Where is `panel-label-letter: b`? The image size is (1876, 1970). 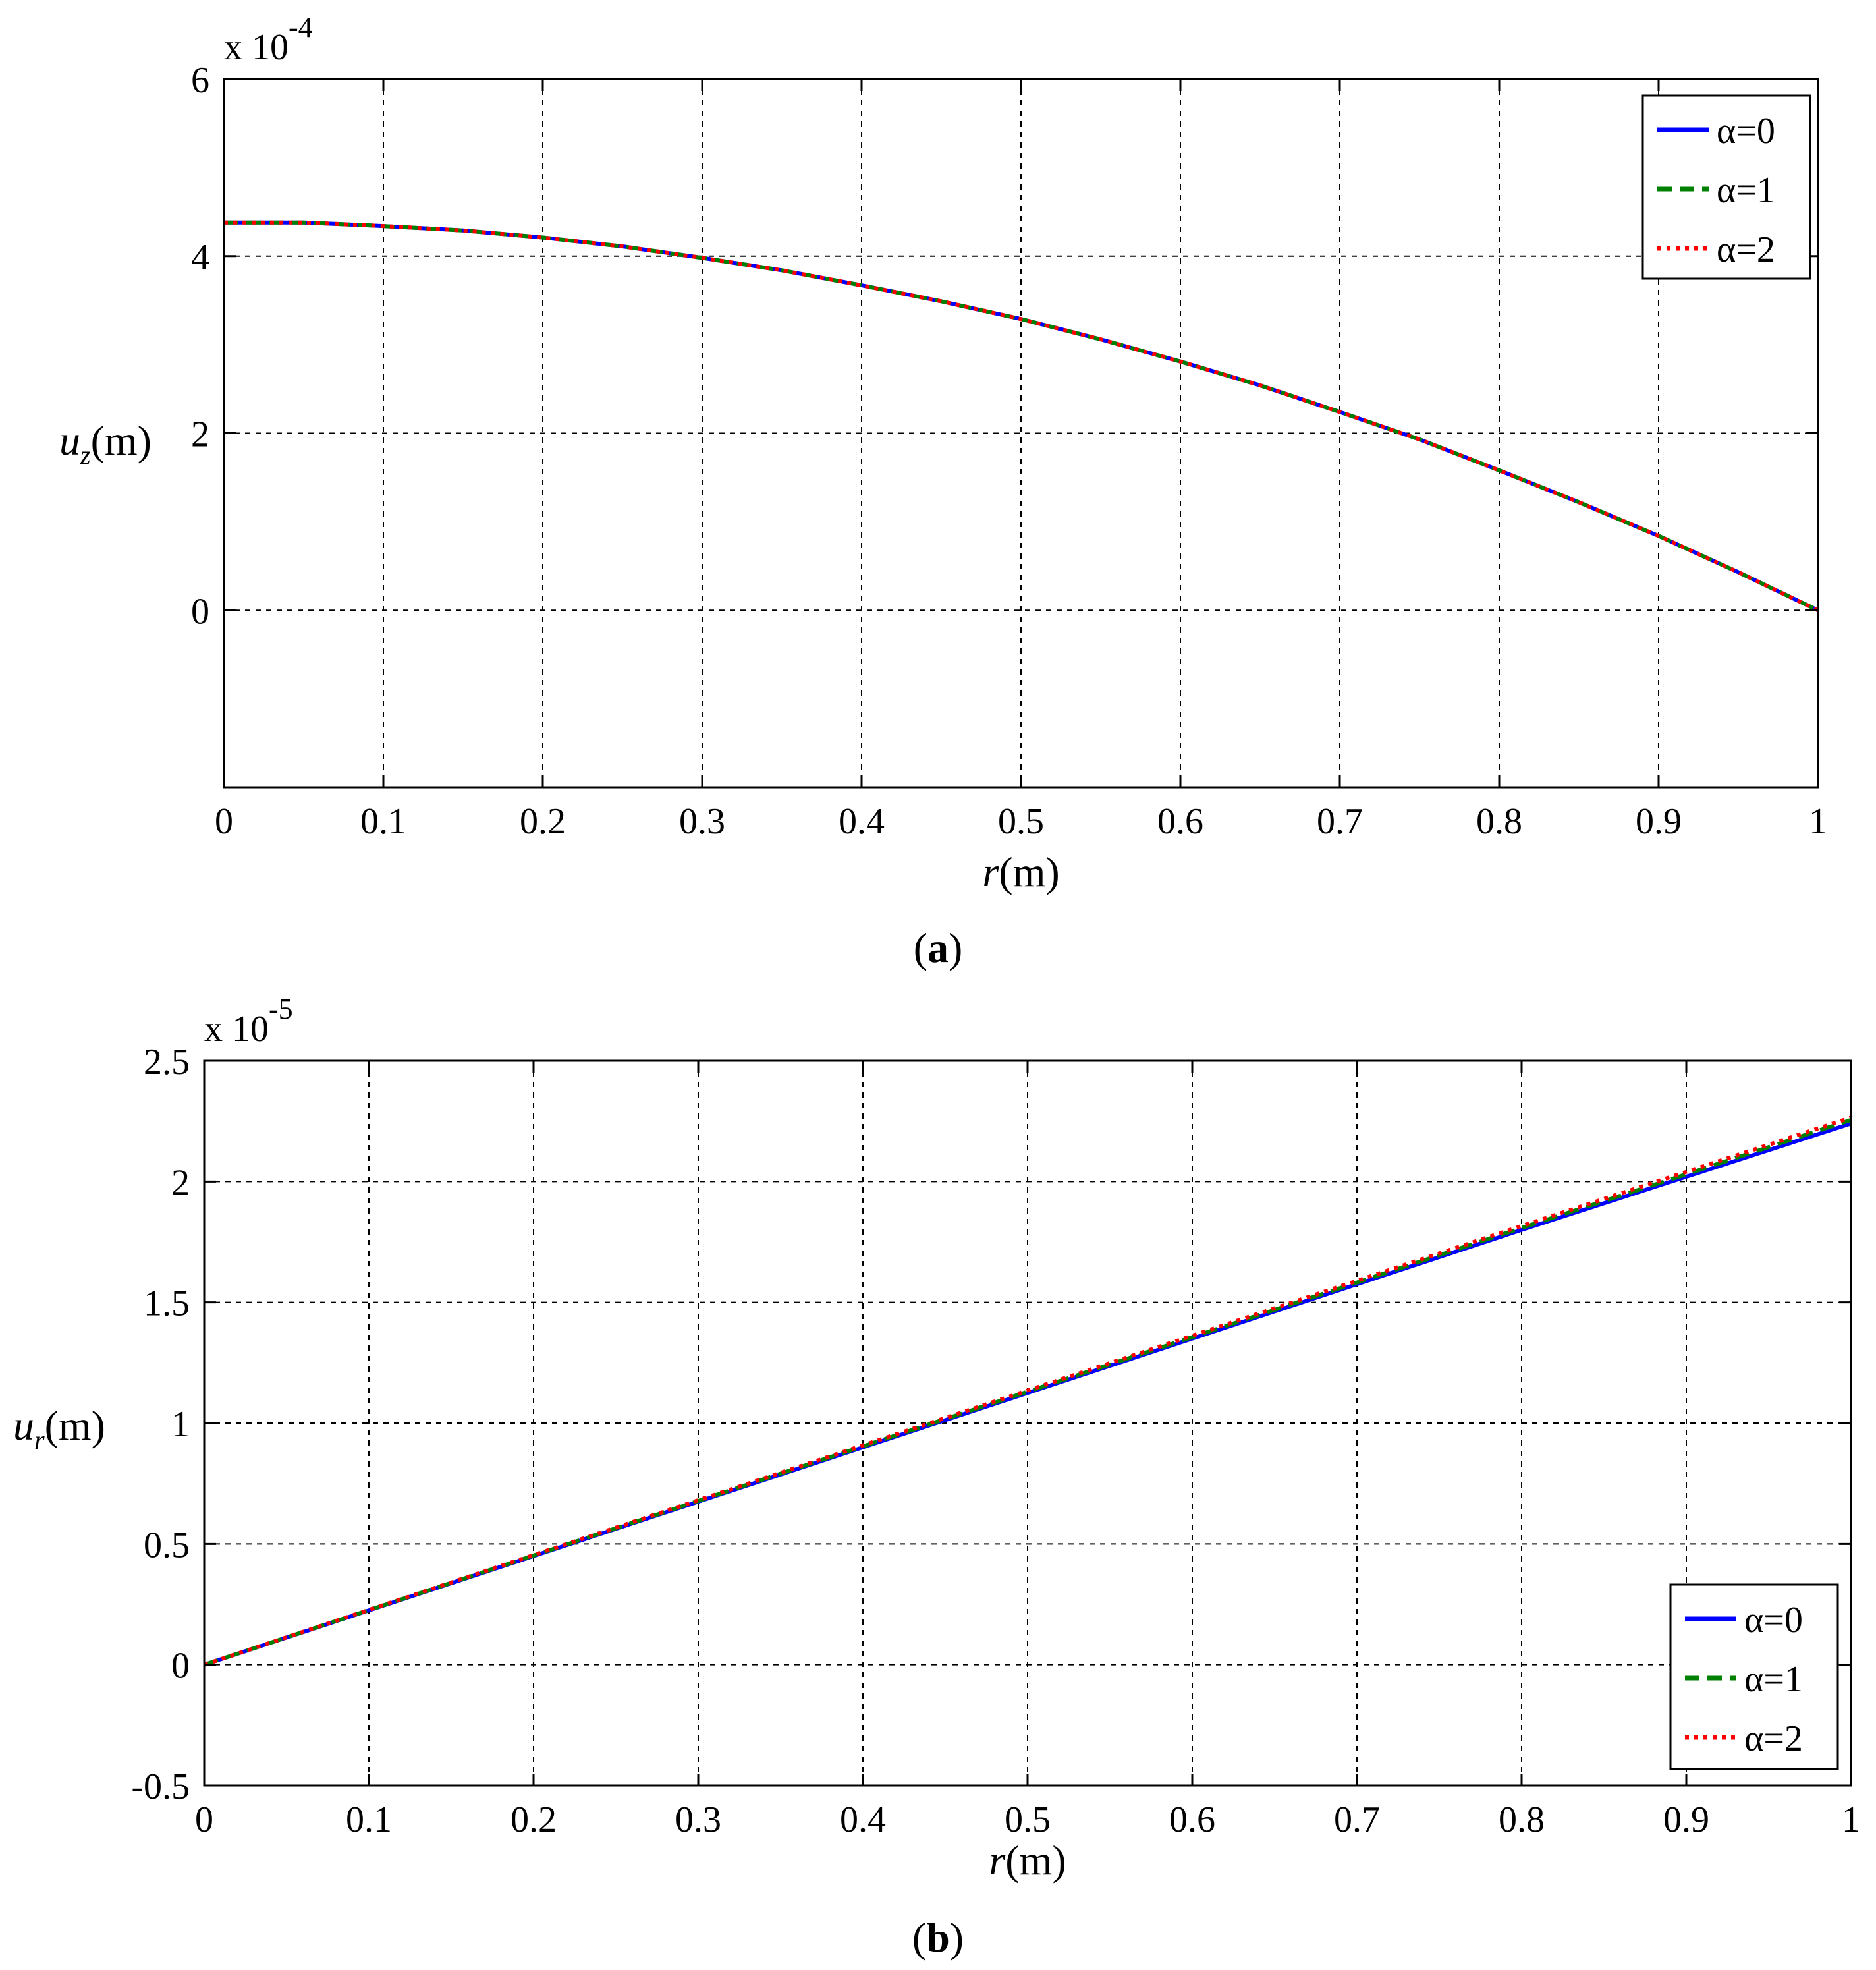 panel-label-letter: b is located at coordinates (938, 1937).